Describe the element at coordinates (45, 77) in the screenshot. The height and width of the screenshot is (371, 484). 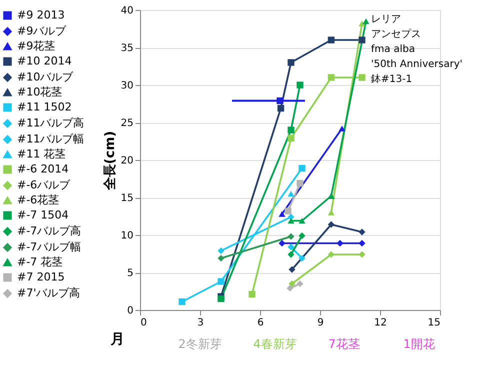
I see `legend-label: #10バルブ` at that location.